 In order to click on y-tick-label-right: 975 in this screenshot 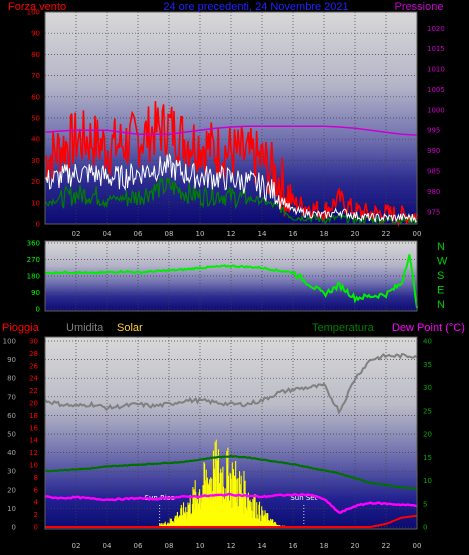, I will do `click(433, 212)`.